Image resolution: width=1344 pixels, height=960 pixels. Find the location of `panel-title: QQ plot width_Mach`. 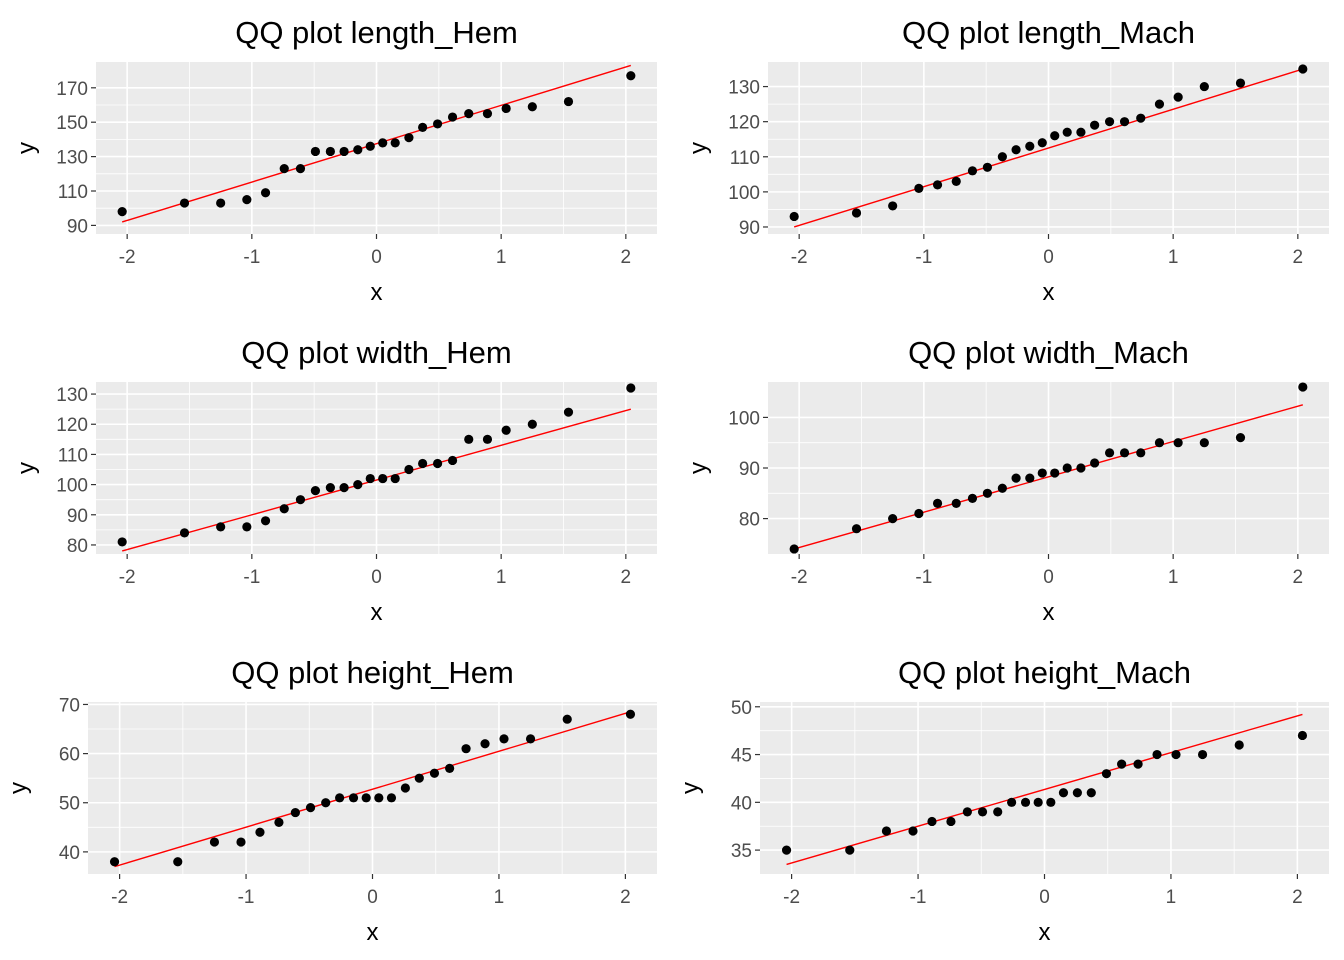

panel-title: QQ plot width_Mach is located at coordinates (1048, 352).